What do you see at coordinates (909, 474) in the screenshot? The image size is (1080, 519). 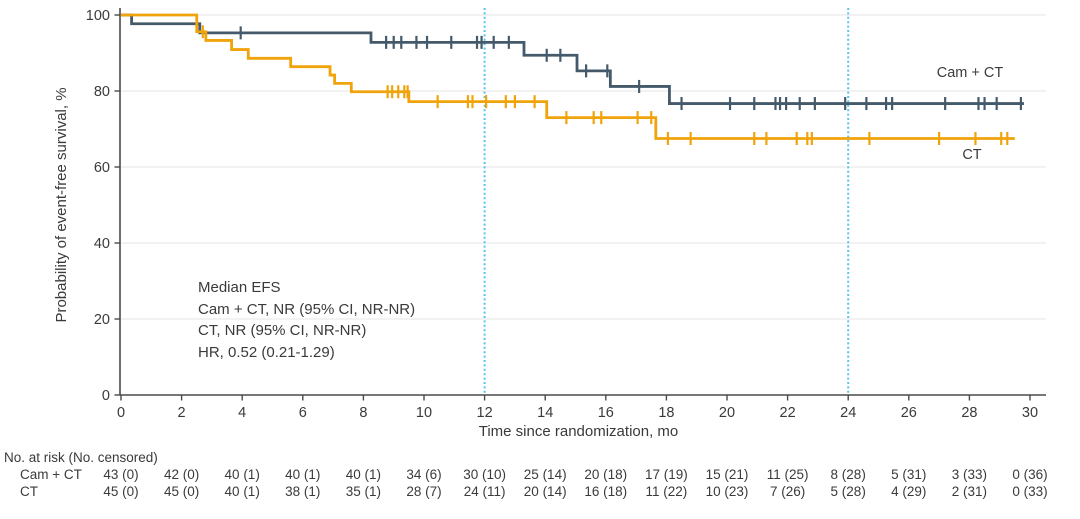 I see `risk-cell: 5 (31)` at bounding box center [909, 474].